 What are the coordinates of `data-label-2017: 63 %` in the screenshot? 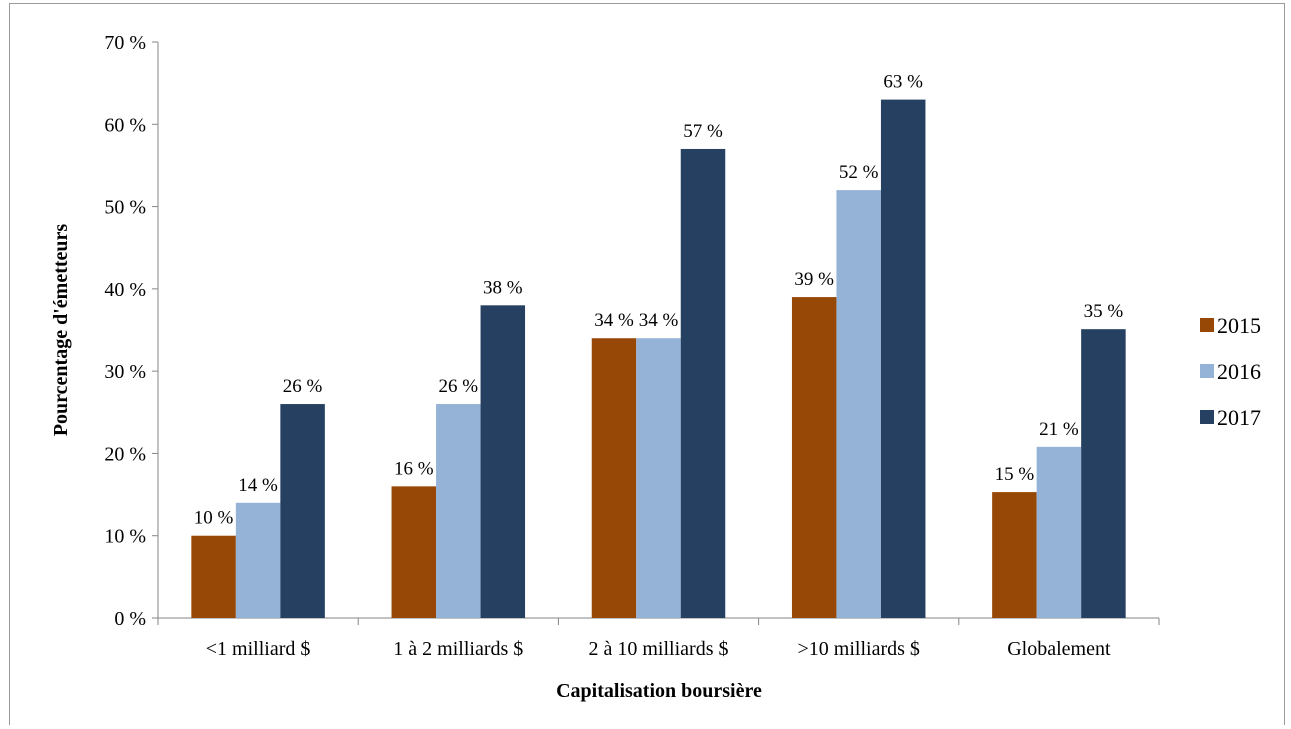 It's located at (903, 82).